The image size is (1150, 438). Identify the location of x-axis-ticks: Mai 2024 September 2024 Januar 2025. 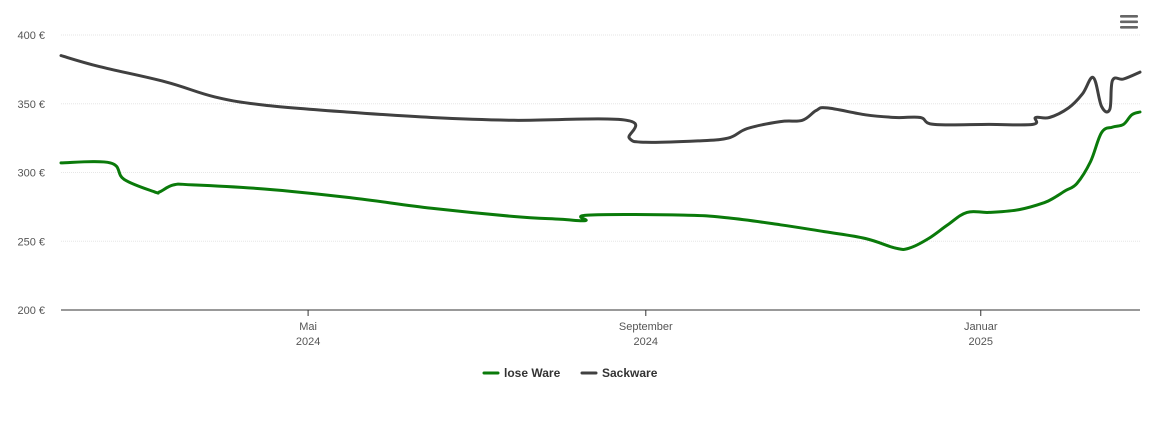
(647, 329).